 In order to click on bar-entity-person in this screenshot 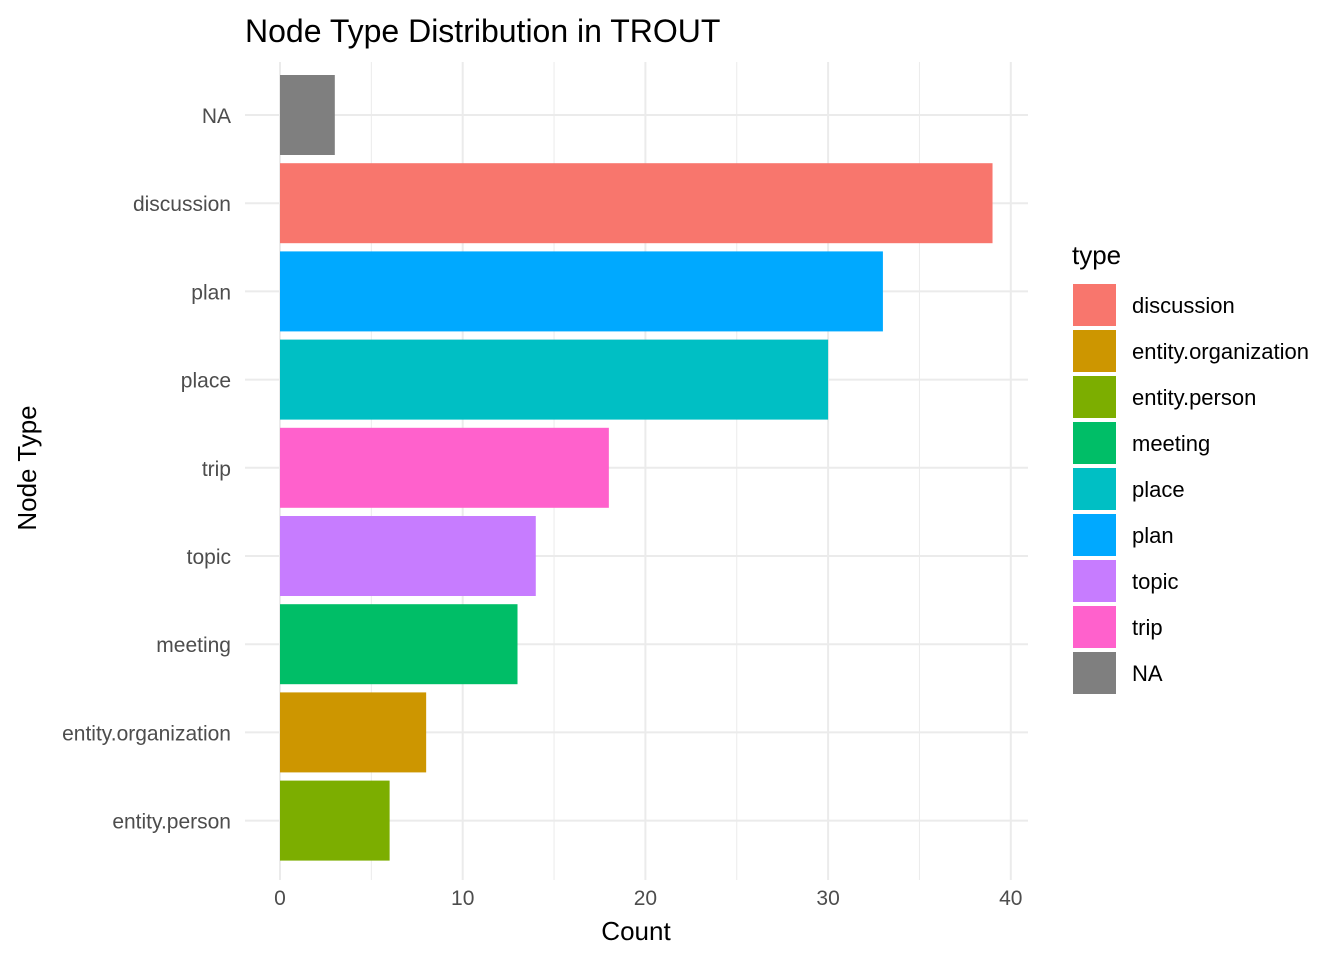, I will do `click(335, 820)`.